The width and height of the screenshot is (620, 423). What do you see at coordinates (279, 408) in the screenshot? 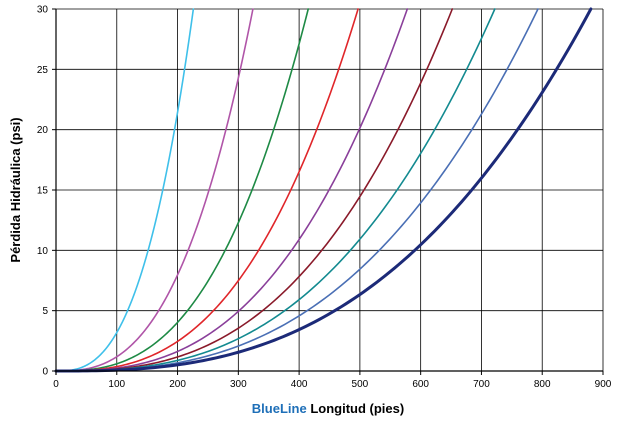
I see `x-axis-title-brand: BlueLine` at bounding box center [279, 408].